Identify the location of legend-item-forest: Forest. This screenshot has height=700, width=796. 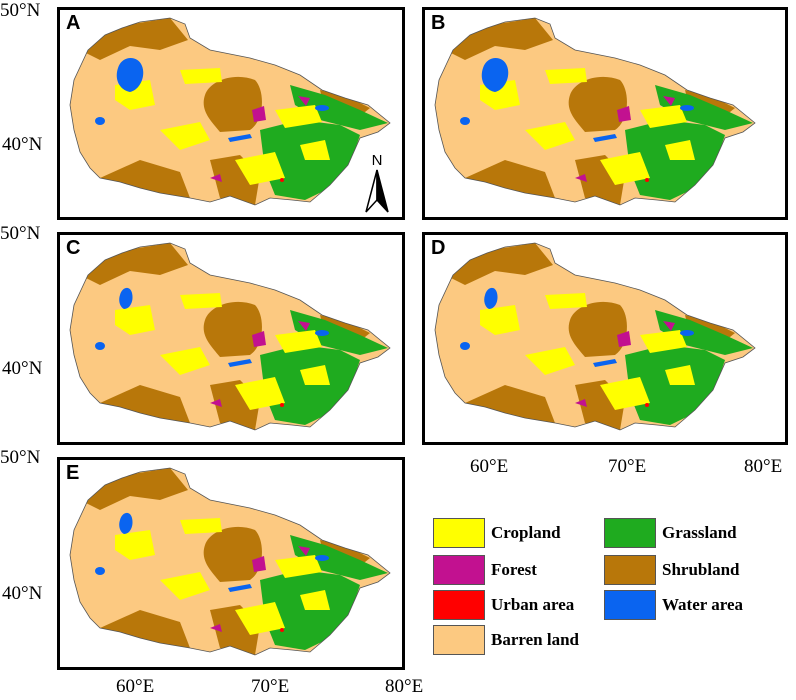
(485, 570).